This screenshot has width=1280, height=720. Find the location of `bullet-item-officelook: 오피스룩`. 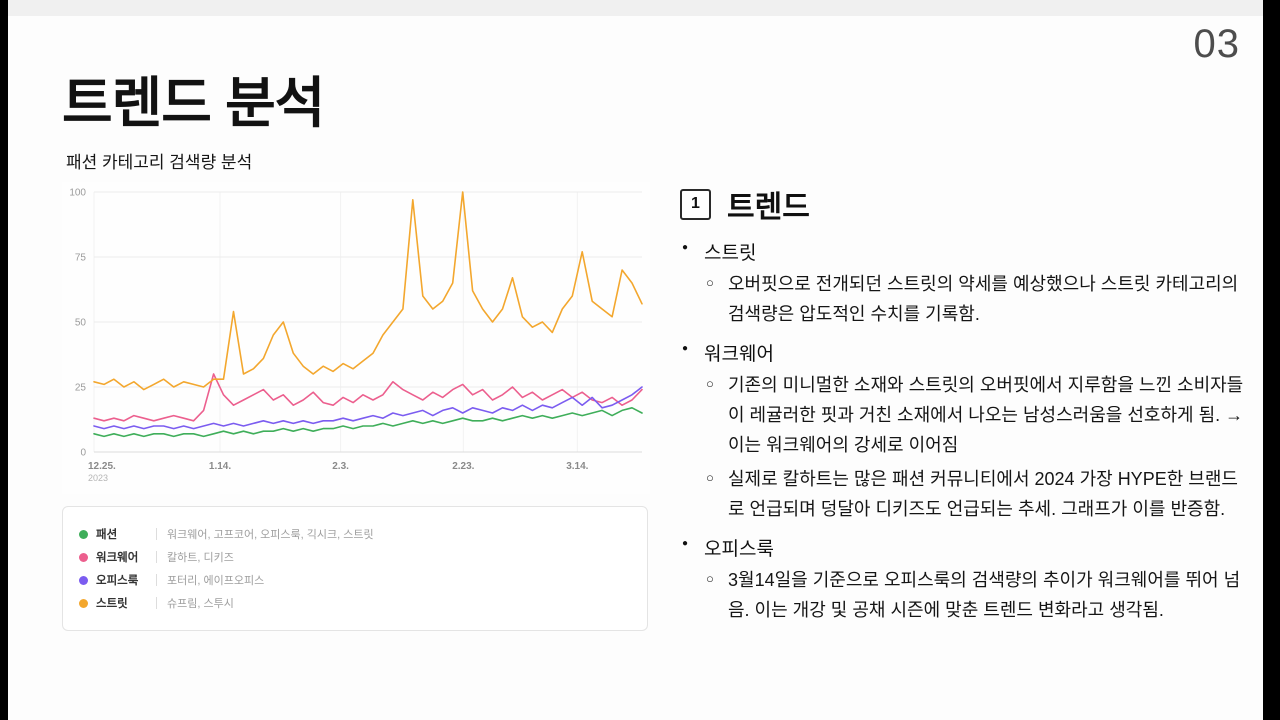

bullet-item-officelook: 오피스룩 is located at coordinates (963, 547).